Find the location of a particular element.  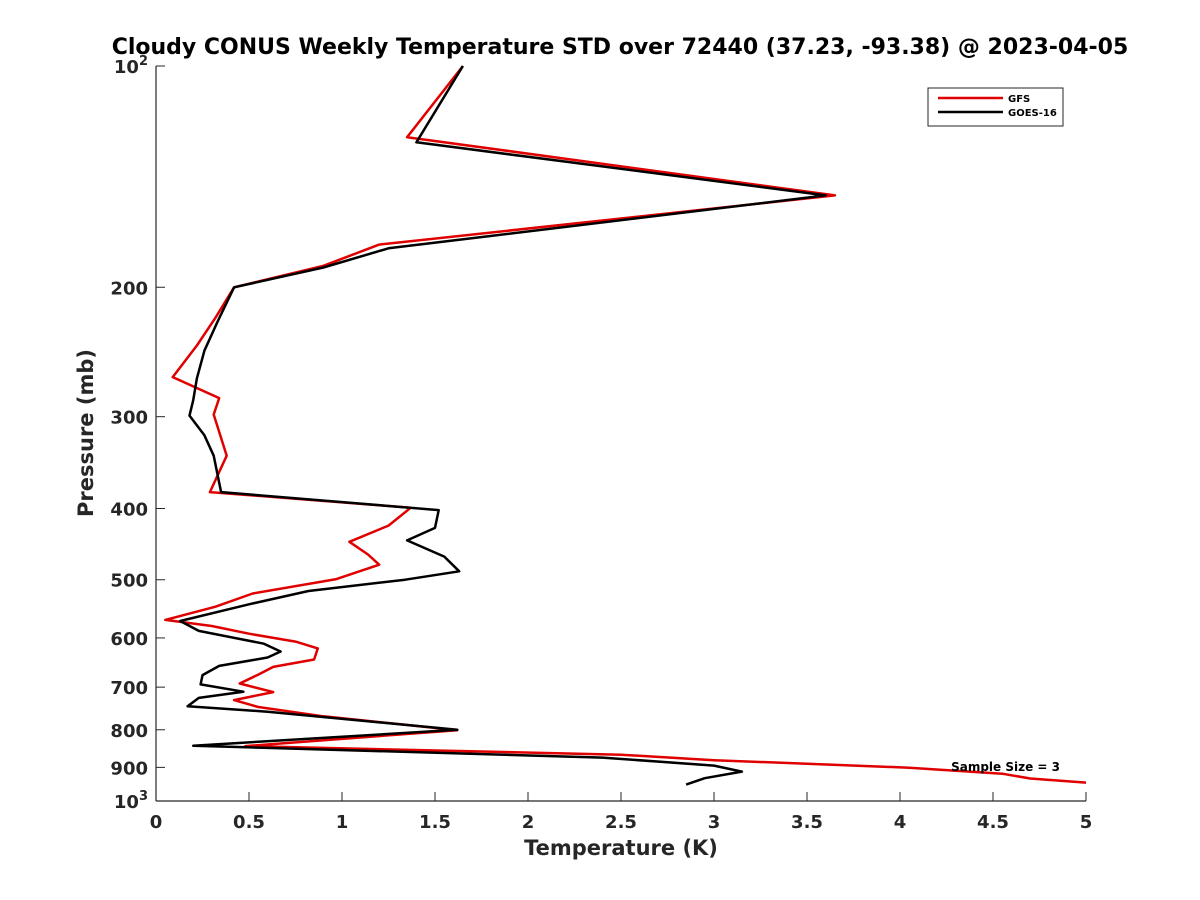

y-tick-label: 400 is located at coordinates (129, 510).